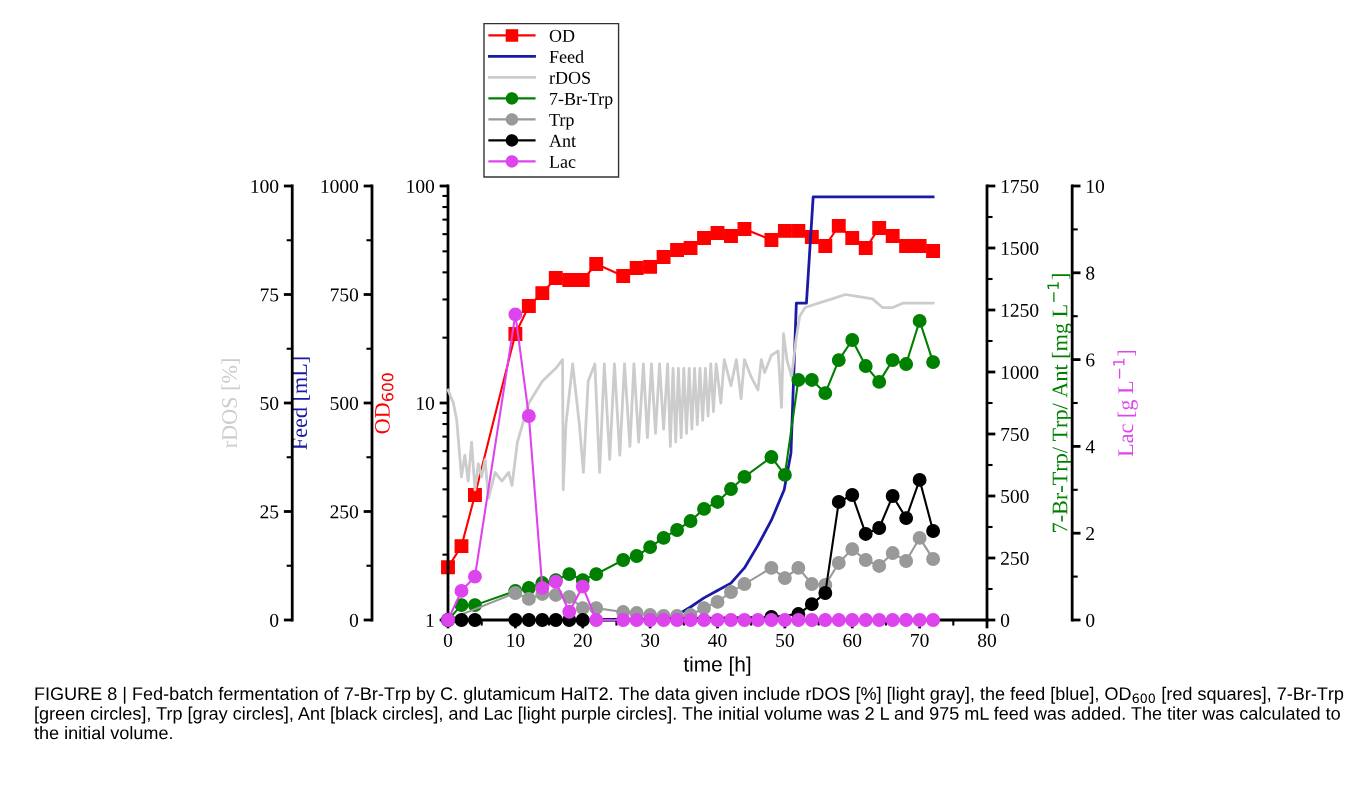 Image resolution: width=1360 pixels, height=794 pixels. I want to click on x-tick-label: 20, so click(582, 640).